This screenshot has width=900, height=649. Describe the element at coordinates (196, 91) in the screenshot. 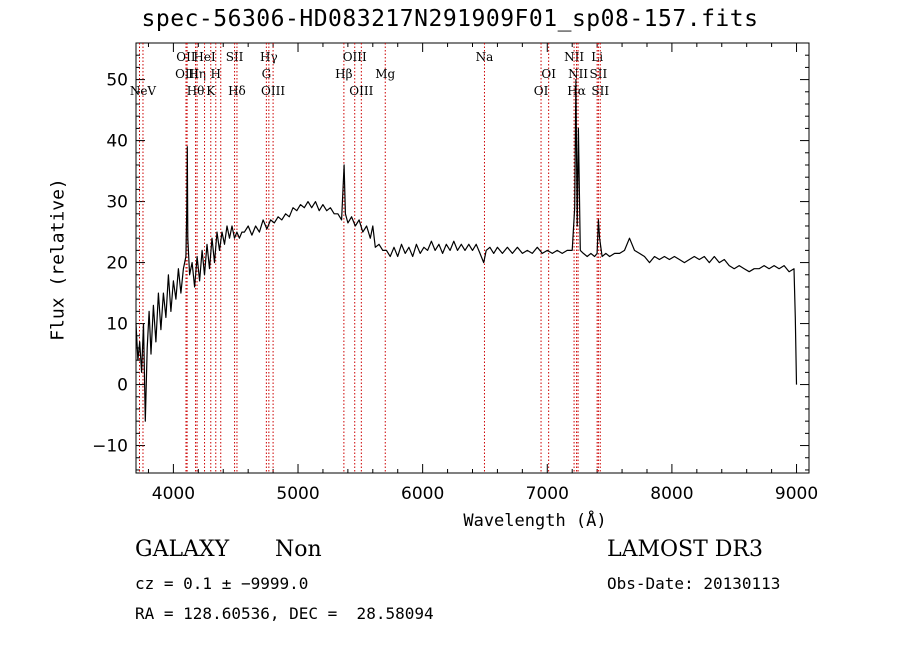

I see `line-label: Hθ` at that location.